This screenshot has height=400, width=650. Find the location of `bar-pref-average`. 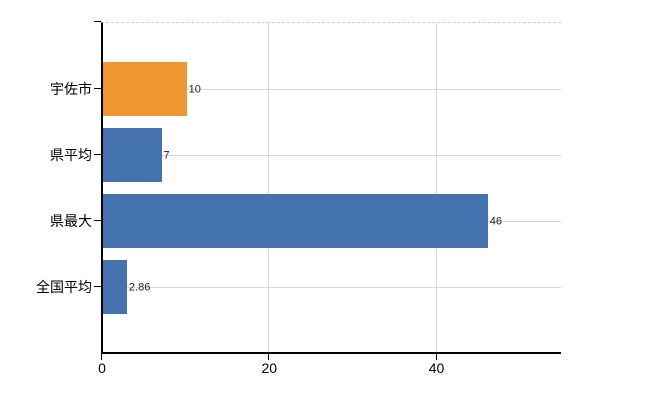

bar-pref-average is located at coordinates (132, 155).